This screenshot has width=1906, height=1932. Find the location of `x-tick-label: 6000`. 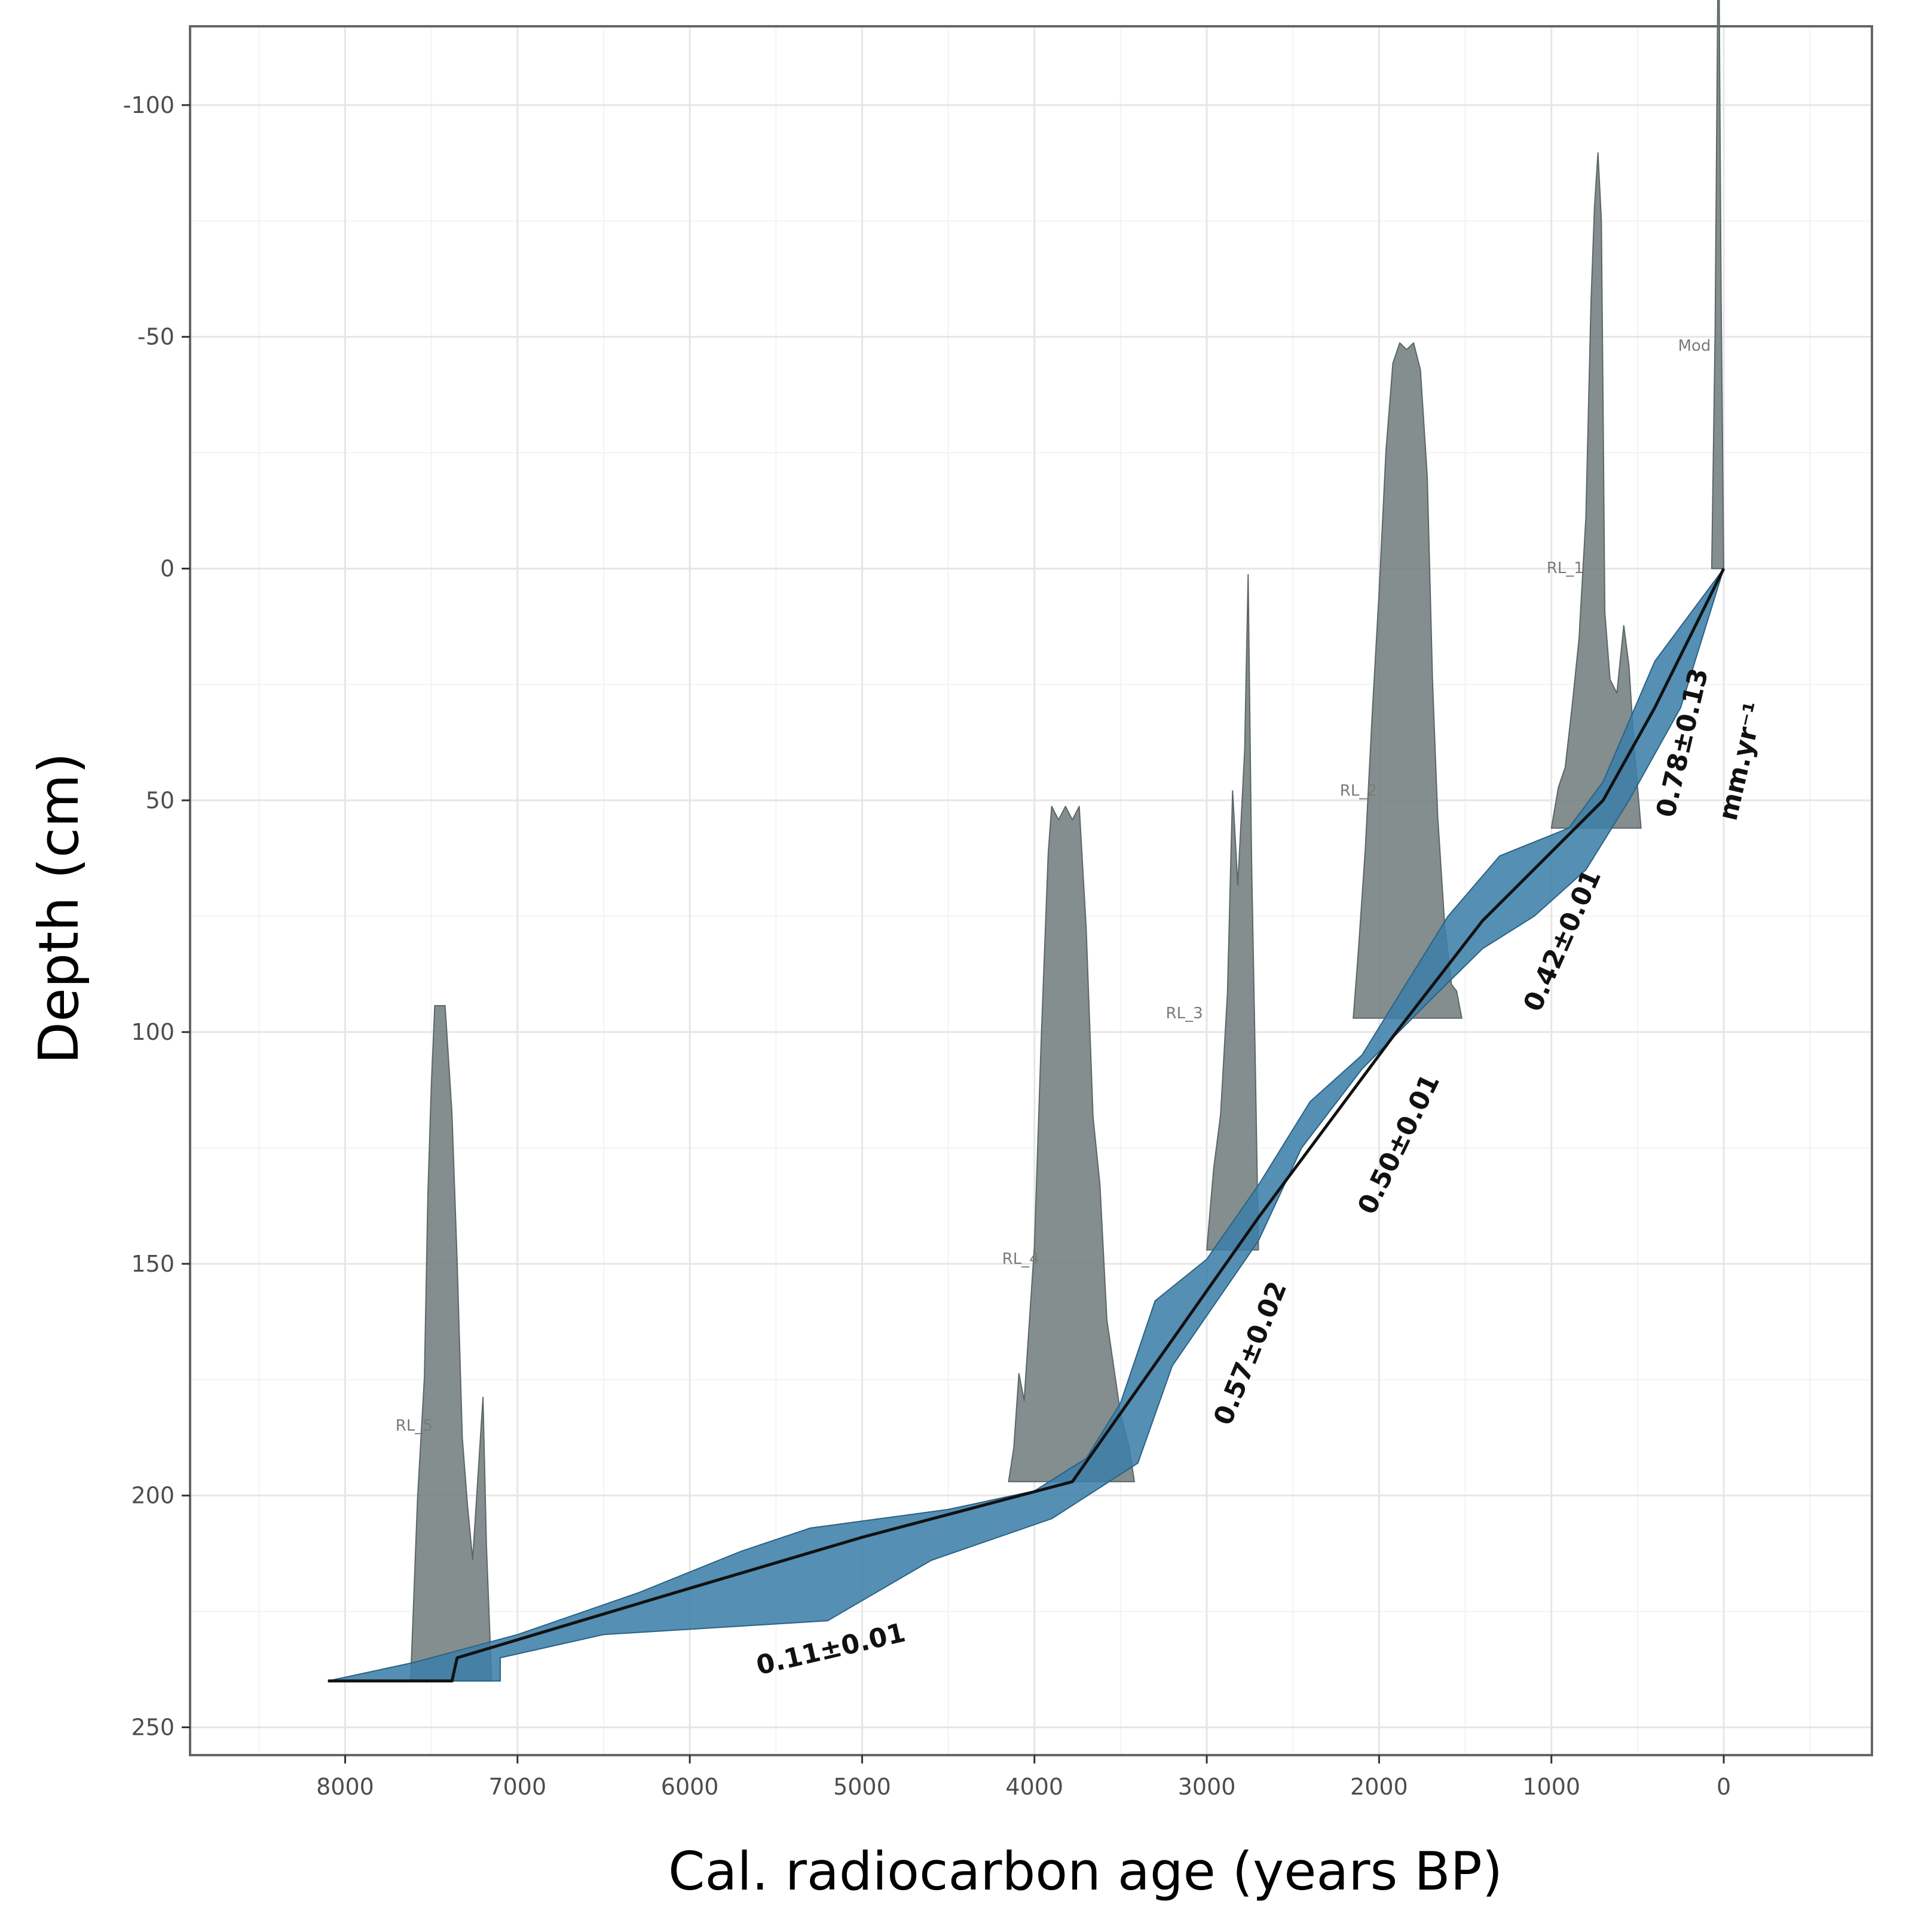

x-tick-label: 6000 is located at coordinates (690, 1787).